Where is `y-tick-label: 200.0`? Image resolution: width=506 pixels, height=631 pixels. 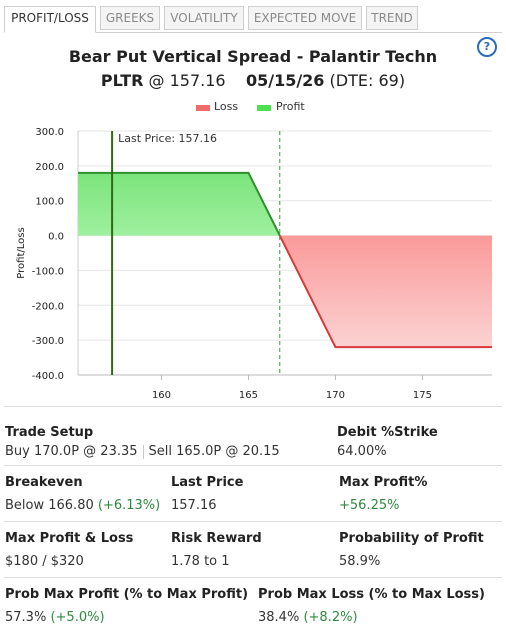 y-tick-label: 200.0 is located at coordinates (49, 167).